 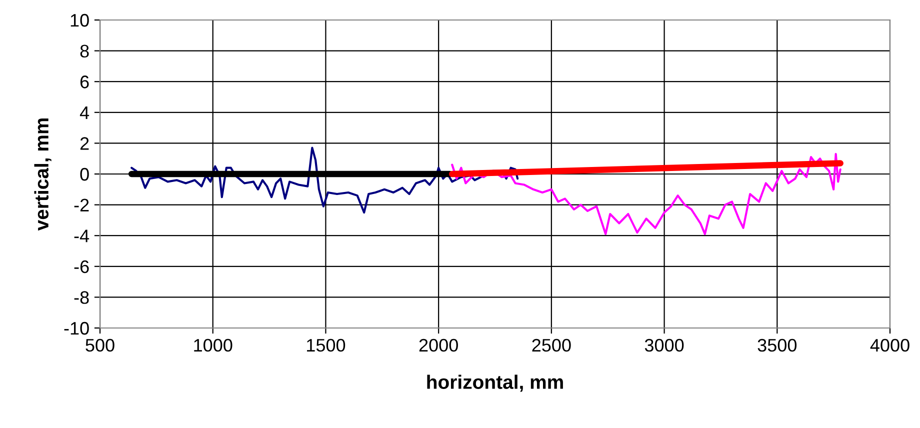 What do you see at coordinates (213, 345) in the screenshot?
I see `x-tick-label: 1000` at bounding box center [213, 345].